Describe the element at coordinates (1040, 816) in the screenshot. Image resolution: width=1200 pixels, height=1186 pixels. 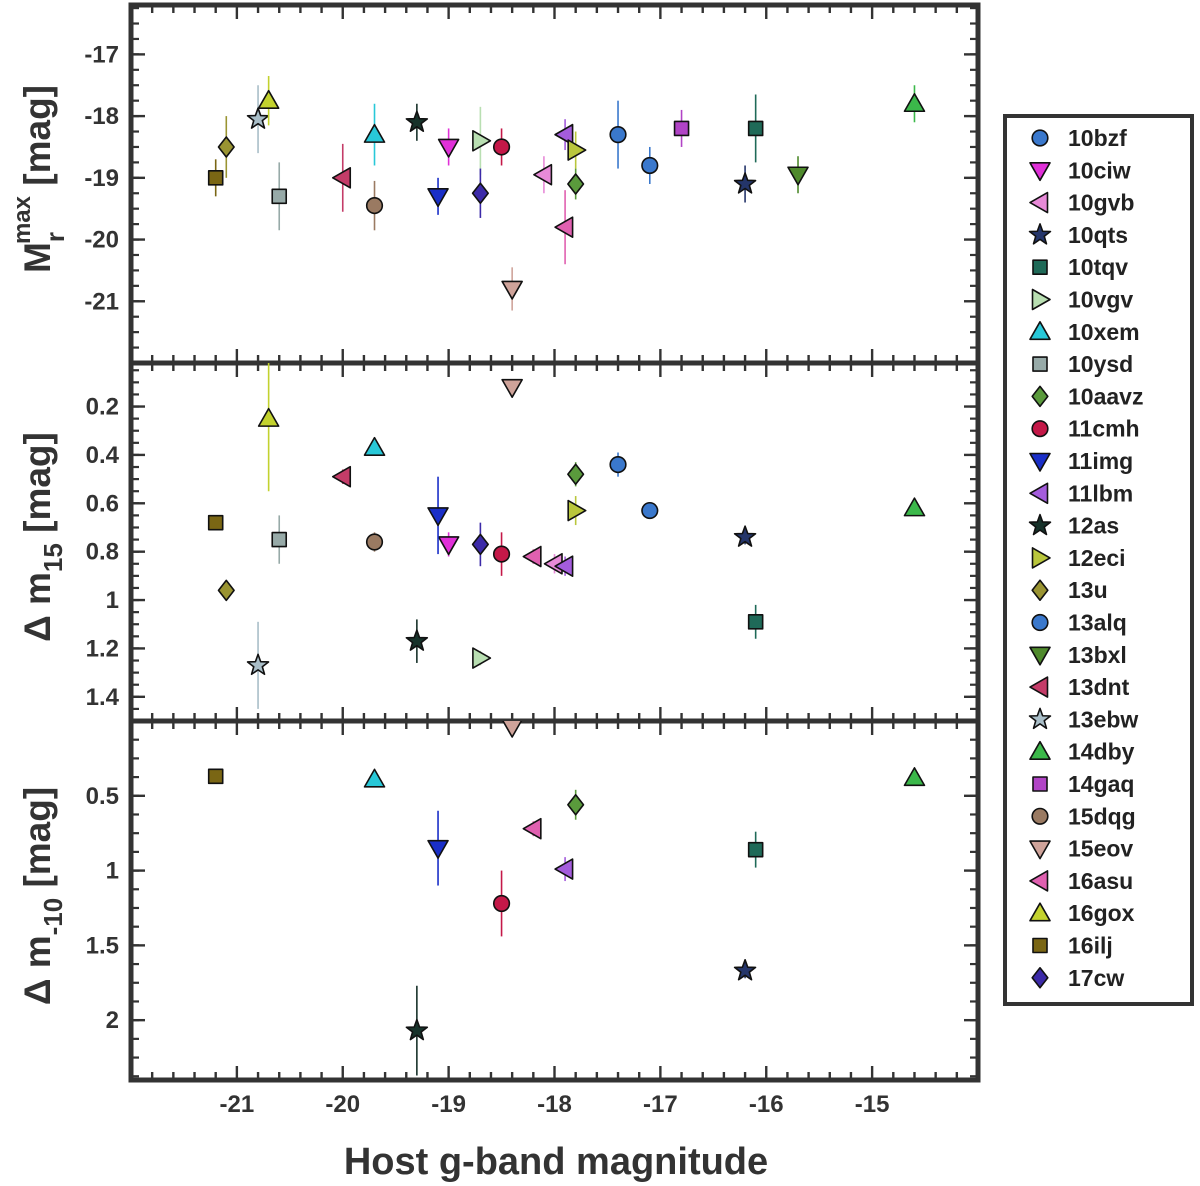
I see `legend-marker-15dqg` at that location.